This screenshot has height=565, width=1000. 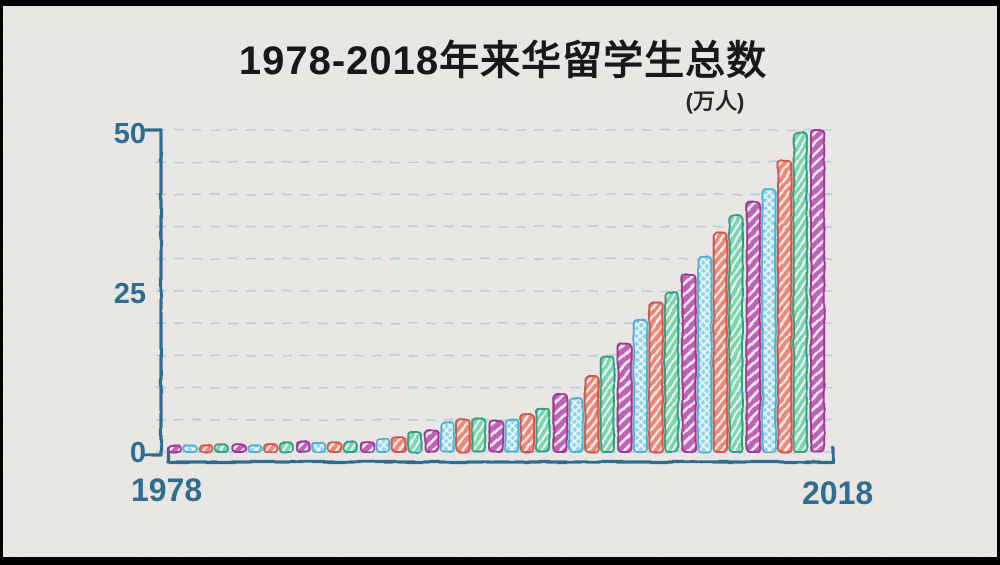 I want to click on bar-1998, so click(x=496, y=436).